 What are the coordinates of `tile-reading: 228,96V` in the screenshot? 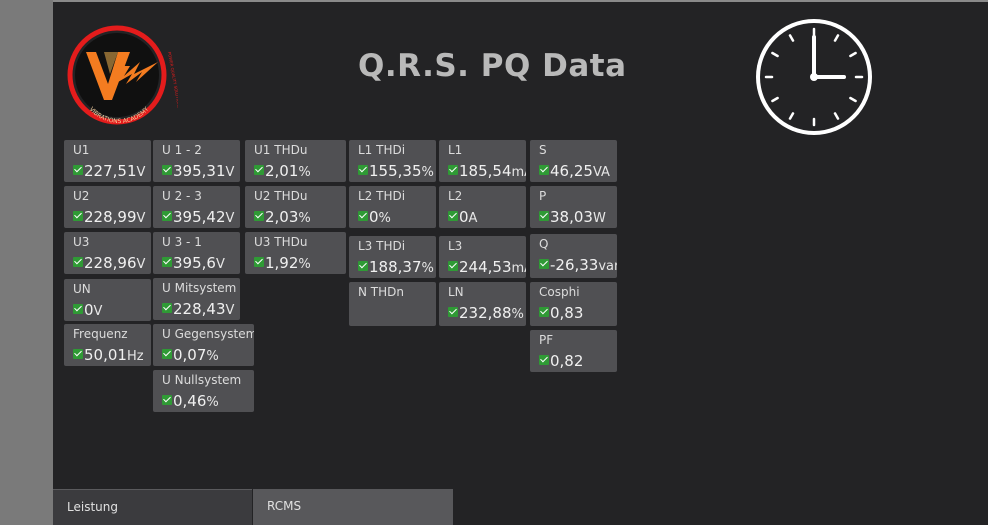 It's located at (112, 264).